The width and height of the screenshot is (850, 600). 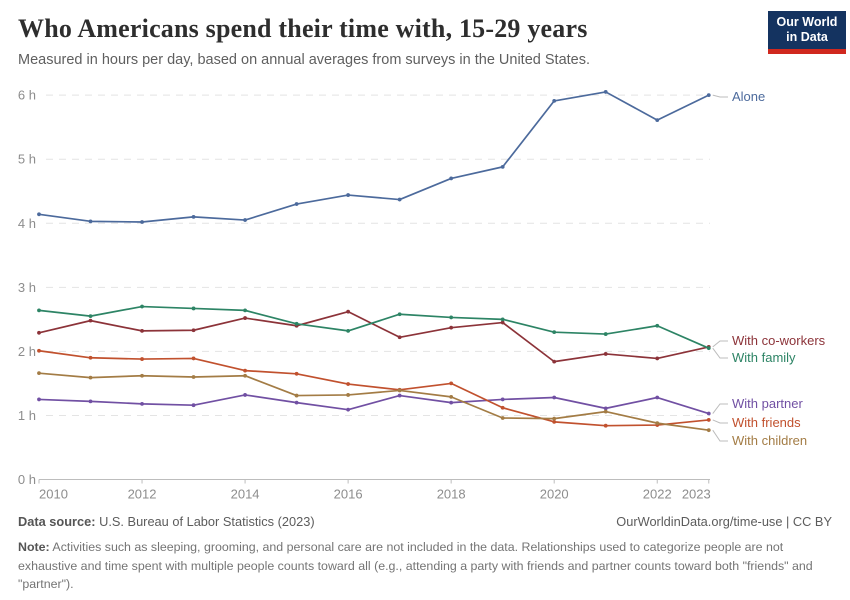 I want to click on series-label-alone: Alone, so click(x=749, y=96).